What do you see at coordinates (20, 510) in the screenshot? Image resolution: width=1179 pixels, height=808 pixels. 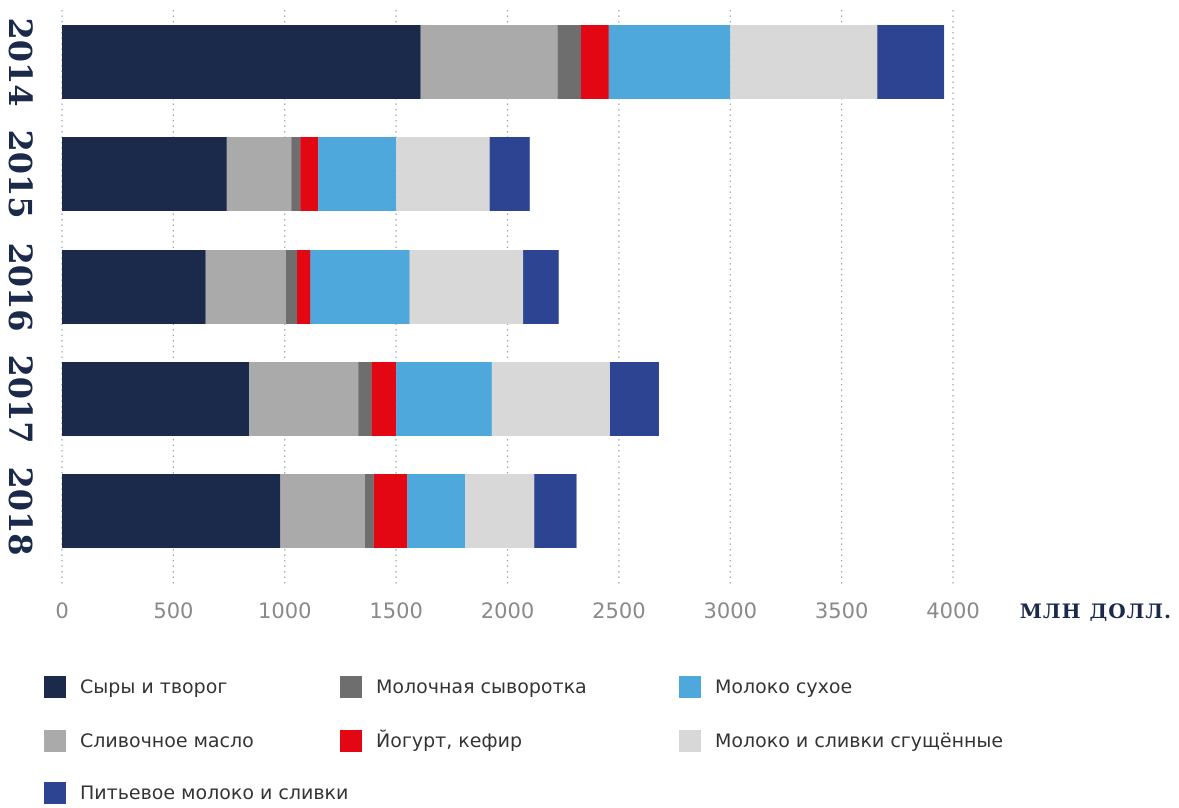 I see `category-label: 2018` at bounding box center [20, 510].